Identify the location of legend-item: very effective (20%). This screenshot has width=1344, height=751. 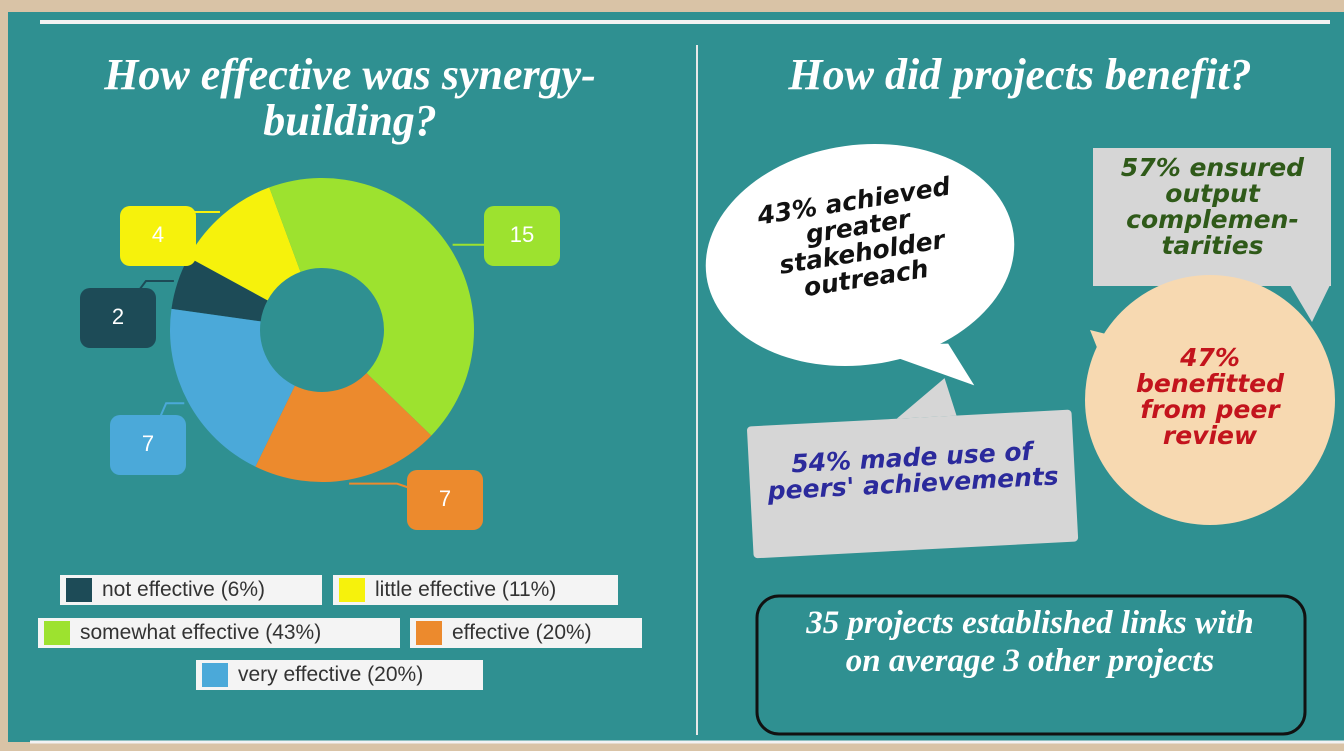
(339, 675).